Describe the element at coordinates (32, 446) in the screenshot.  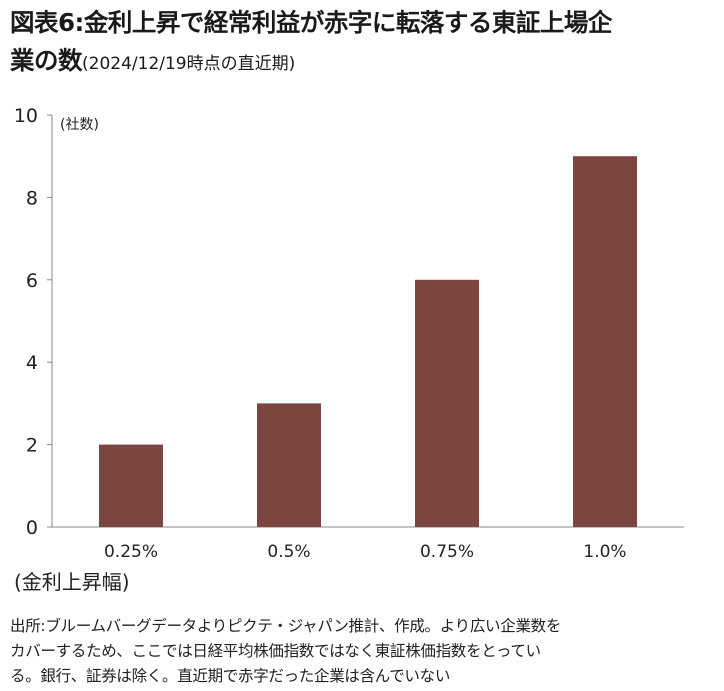
I see `y-tick-label: 2` at that location.